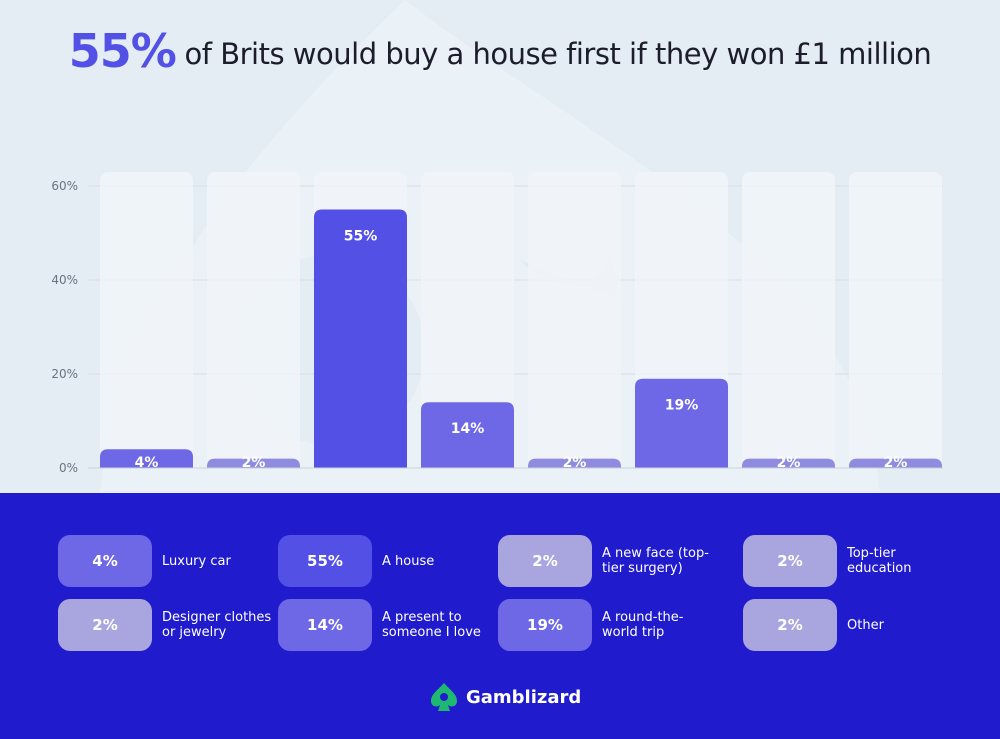  I want to click on y-tick-label: 60%, so click(64, 186).